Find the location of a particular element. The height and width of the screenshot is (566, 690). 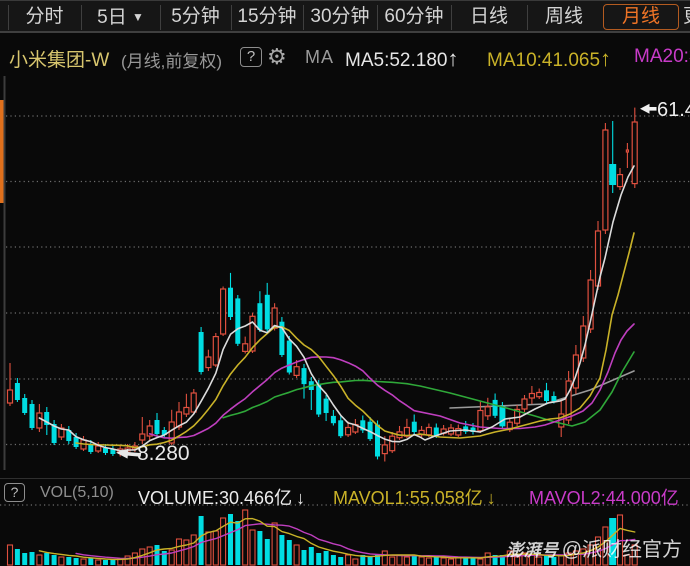

svg-text: 8.280 is located at coordinates (163, 453).